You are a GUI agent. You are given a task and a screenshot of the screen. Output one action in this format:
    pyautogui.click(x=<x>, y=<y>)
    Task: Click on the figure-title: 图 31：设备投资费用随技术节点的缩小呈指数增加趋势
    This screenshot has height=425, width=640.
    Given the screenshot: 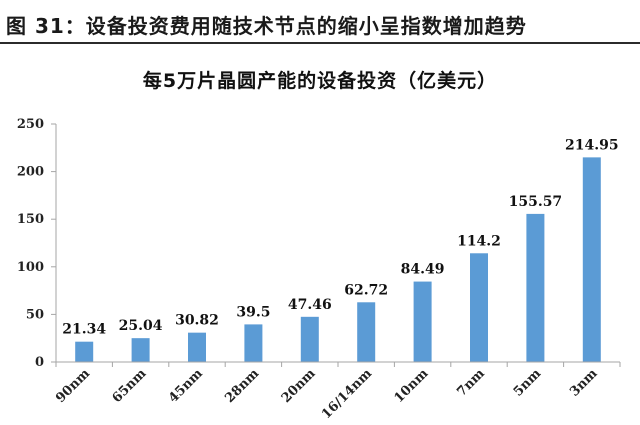 What is the action you would take?
    pyautogui.click(x=266, y=26)
    